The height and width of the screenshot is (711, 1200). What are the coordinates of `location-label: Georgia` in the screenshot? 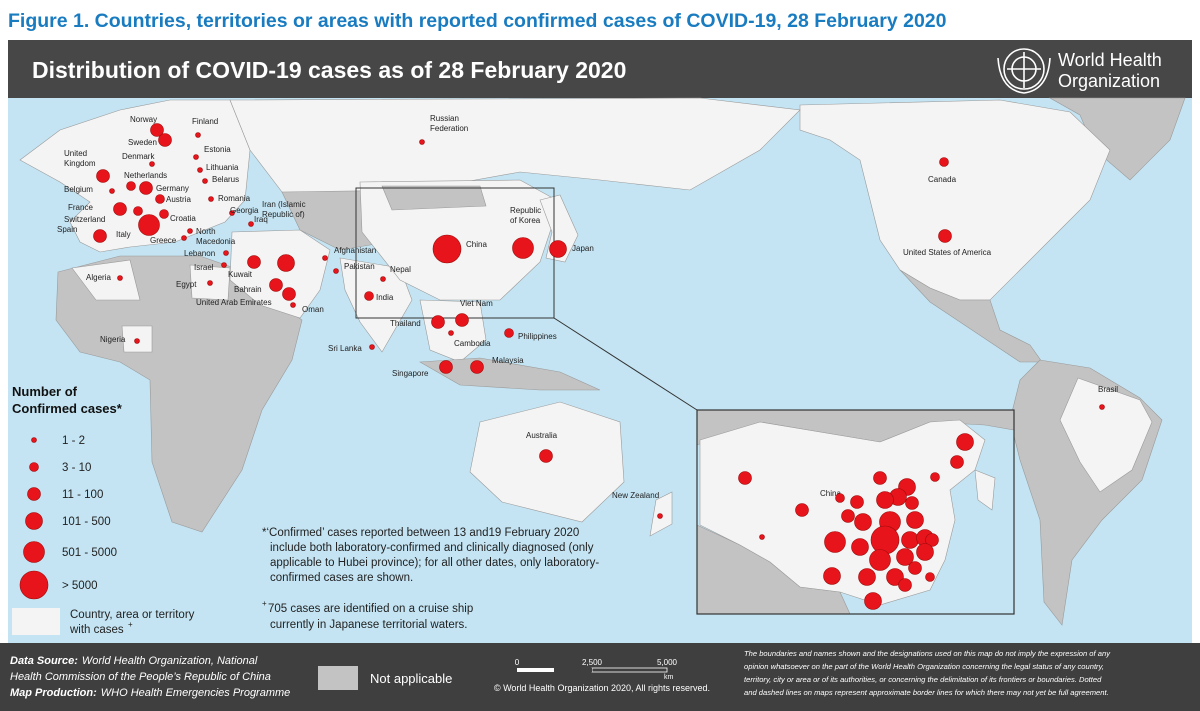 It's located at (244, 210).